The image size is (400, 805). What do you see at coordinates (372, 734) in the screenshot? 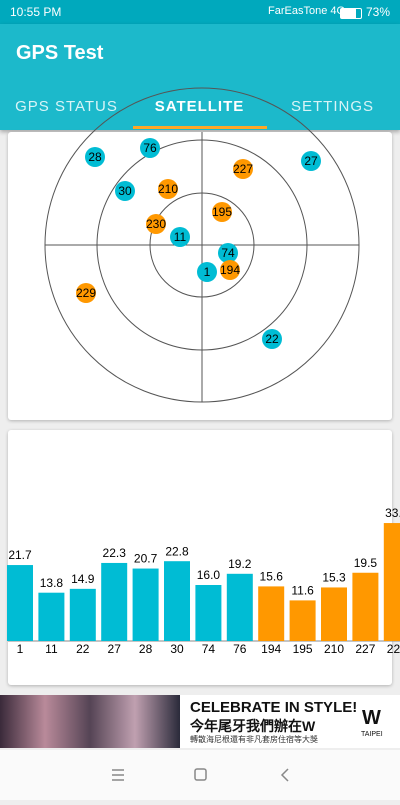
I see `ad-city: TAIPEI` at bounding box center [372, 734].